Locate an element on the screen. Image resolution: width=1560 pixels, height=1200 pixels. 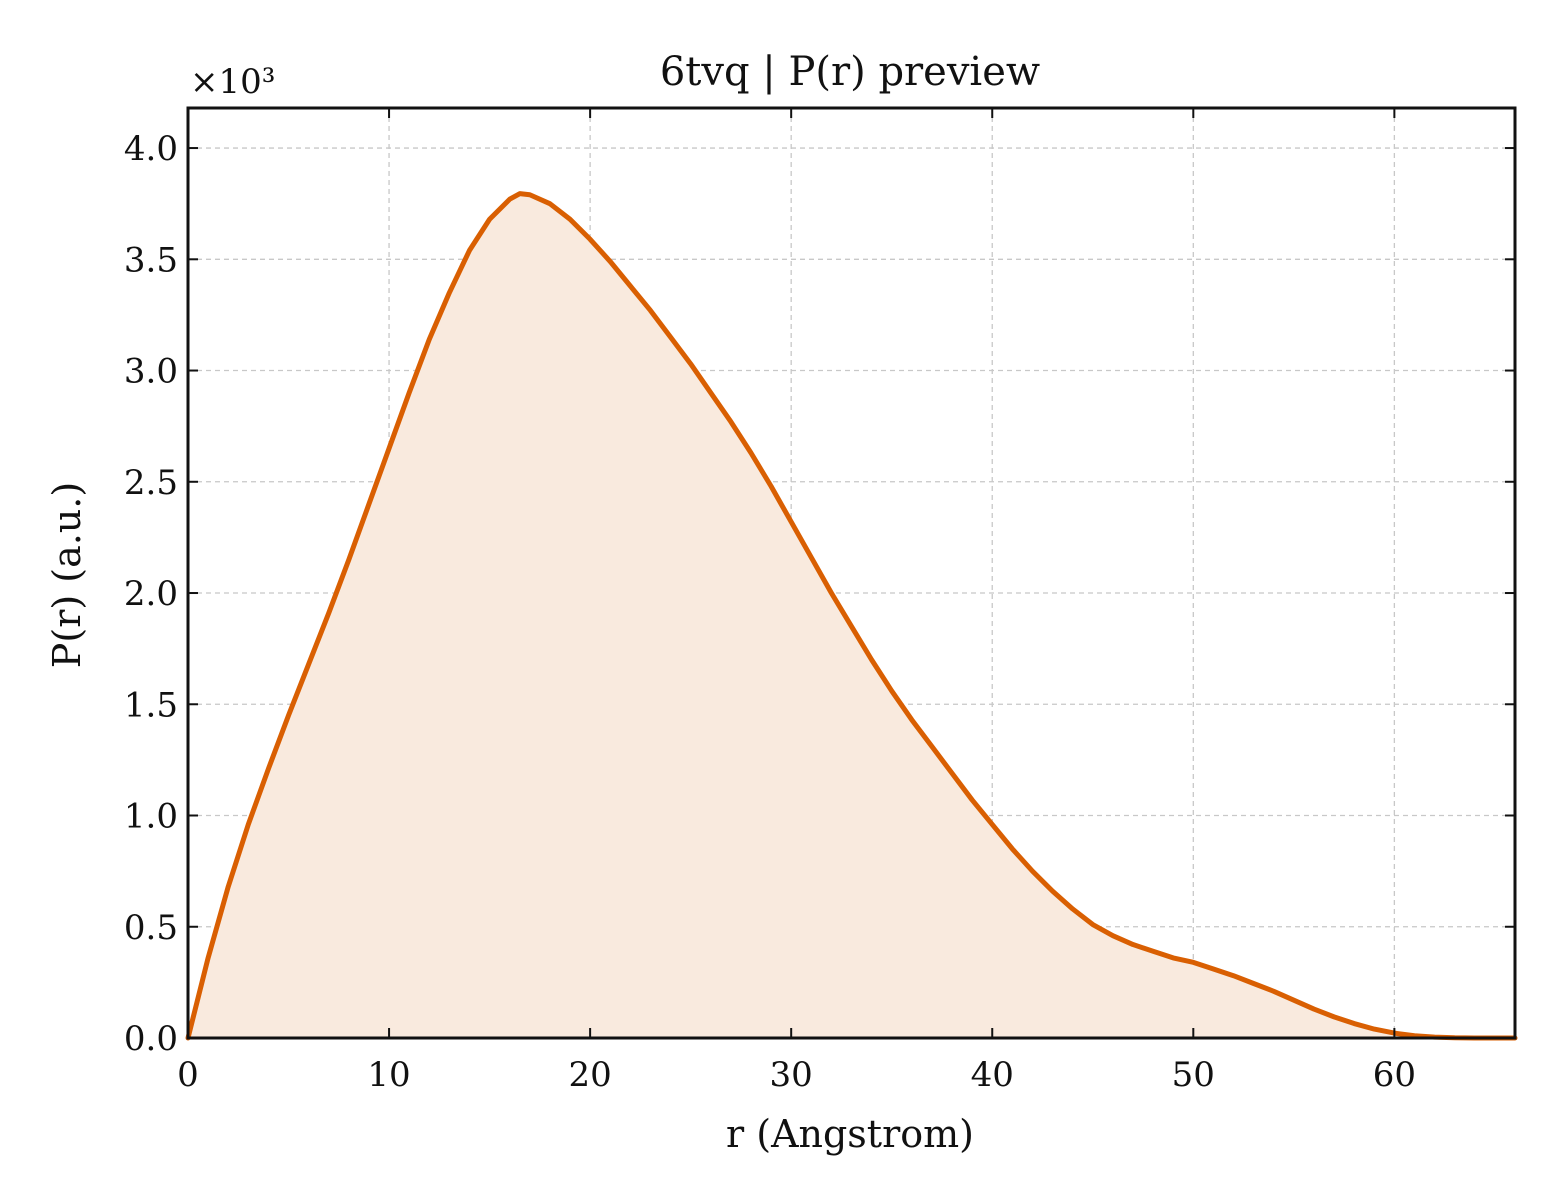
y-tick-labels: 0.0 0.5 1.0 1.5 2.0 2.5 3.0 3.5 4.0 is located at coordinates (151, 594).